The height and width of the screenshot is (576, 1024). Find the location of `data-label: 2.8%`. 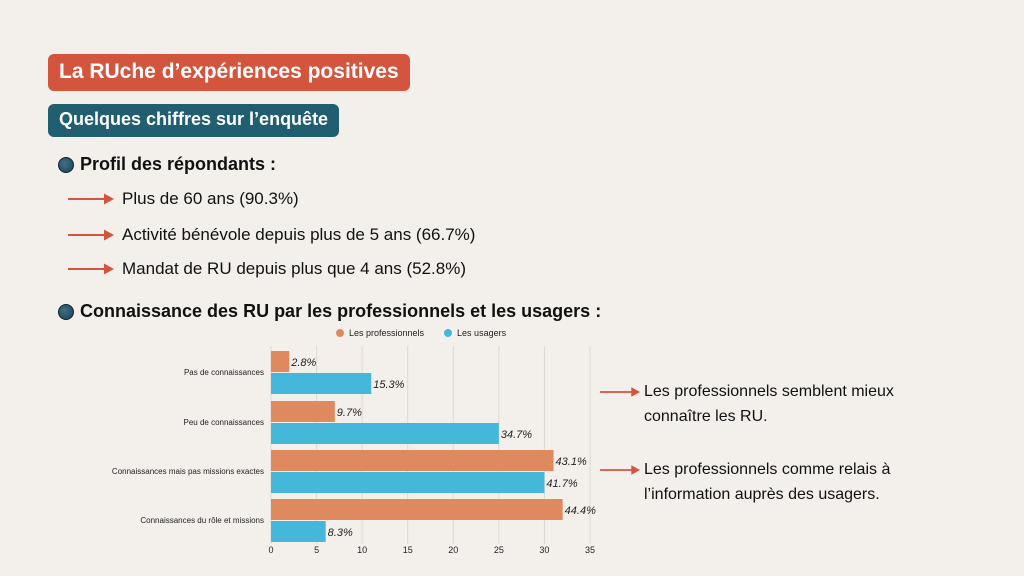

data-label: 2.8% is located at coordinates (303, 363).